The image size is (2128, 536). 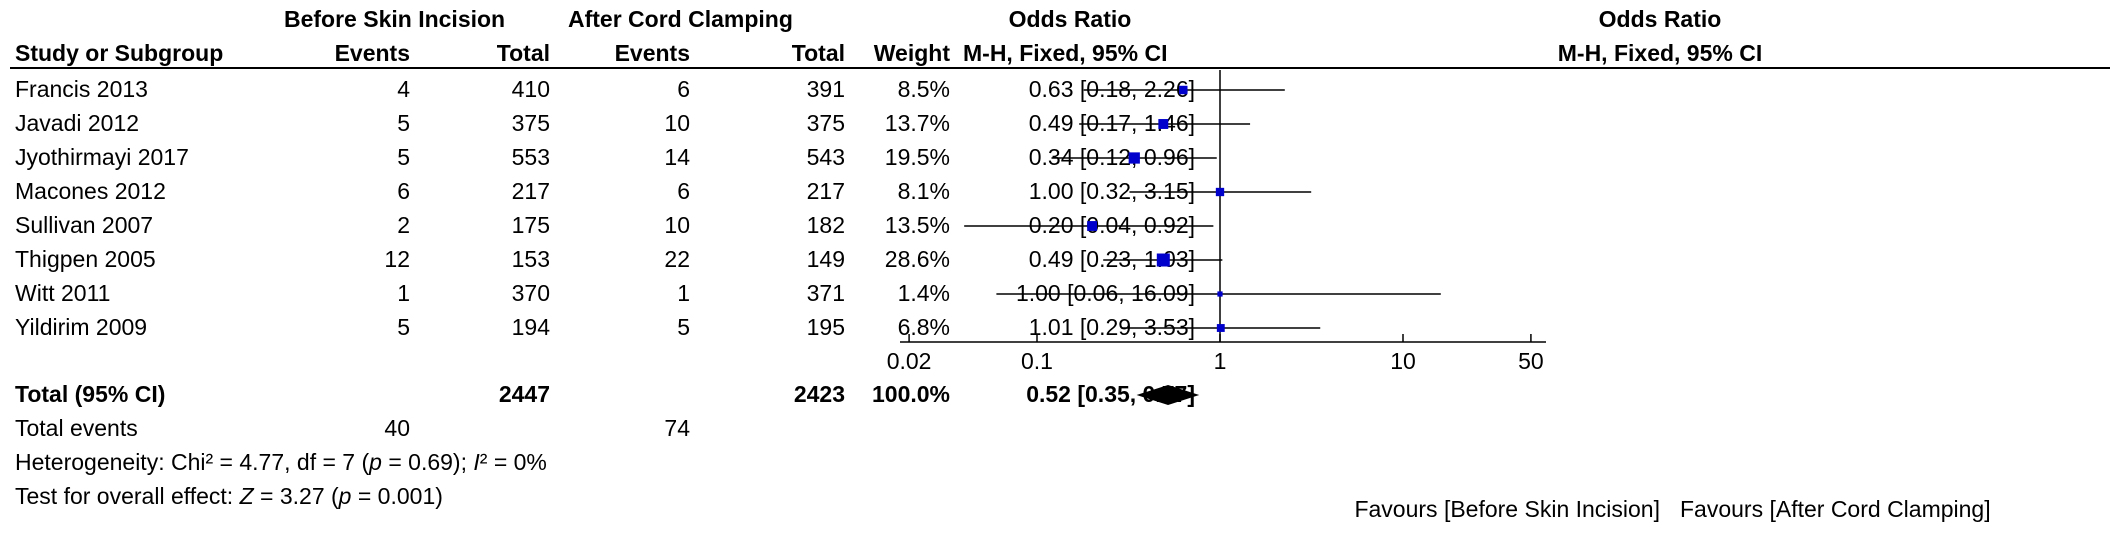 What do you see at coordinates (1168, 395) in the screenshot?
I see `pooled-diamond` at bounding box center [1168, 395].